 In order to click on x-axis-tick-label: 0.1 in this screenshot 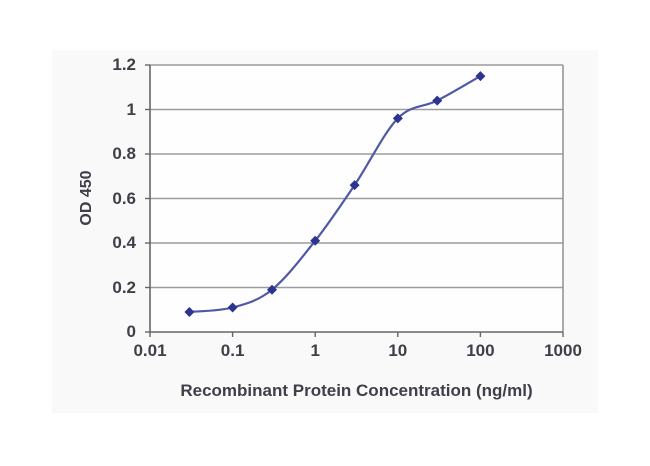, I will do `click(232, 350)`.